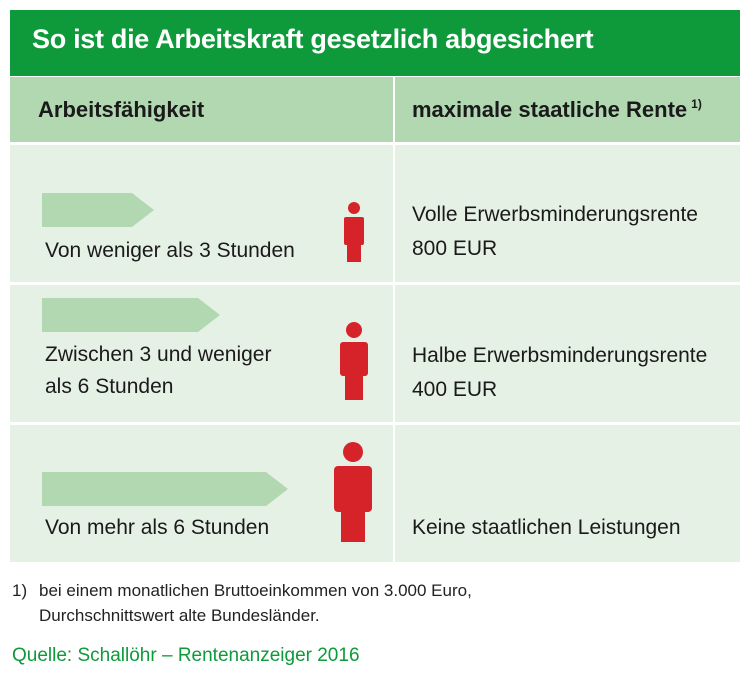  I want to click on header-cell-ability: Arbeitsfähigkeit, so click(202, 109).